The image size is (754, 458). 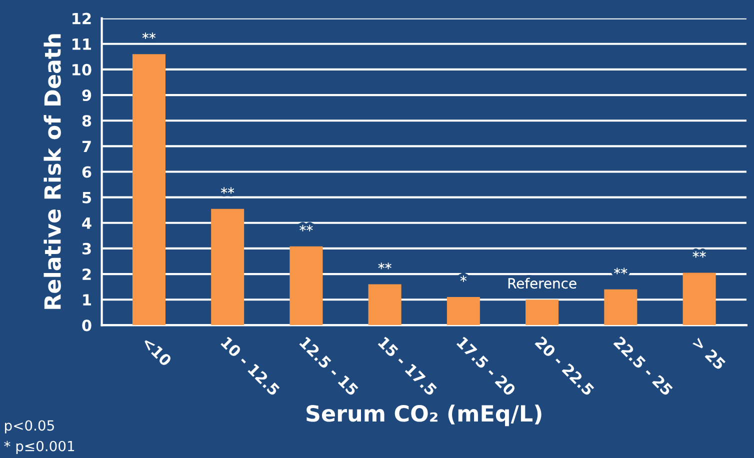 What do you see at coordinates (424, 415) in the screenshot?
I see `x-axis-title: Serum CO₂ (mEq/L)` at bounding box center [424, 415].